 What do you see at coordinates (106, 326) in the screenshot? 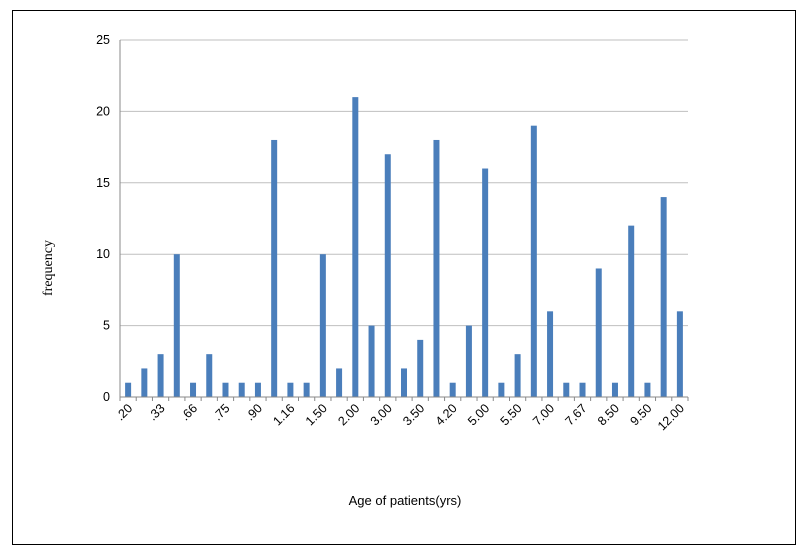
I see `y-tick-label: 5` at bounding box center [106, 326].